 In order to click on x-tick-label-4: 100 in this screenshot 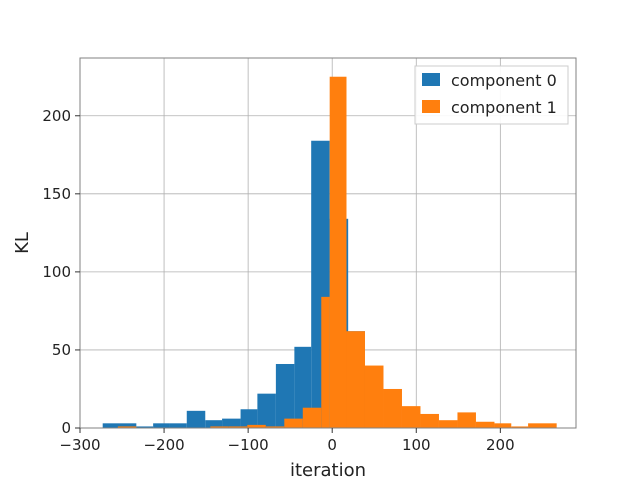, I will do `click(416, 445)`.